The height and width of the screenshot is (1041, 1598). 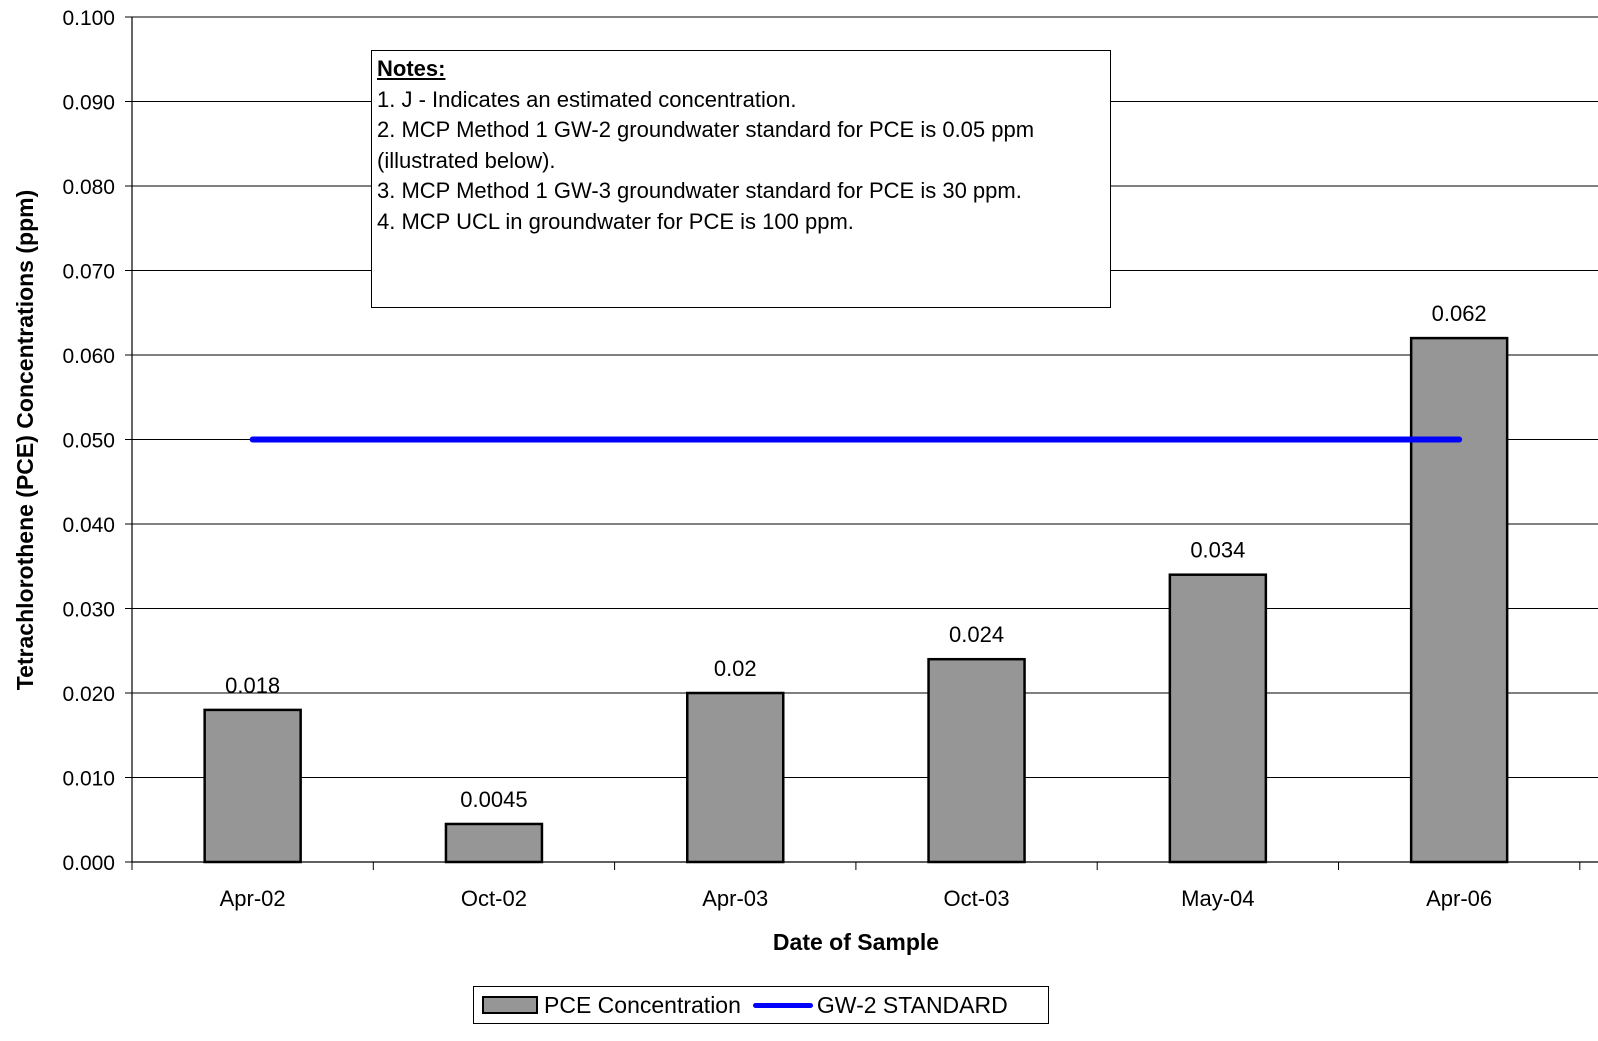 What do you see at coordinates (88, 103) in the screenshot?
I see `y-tick-label: 0.090` at bounding box center [88, 103].